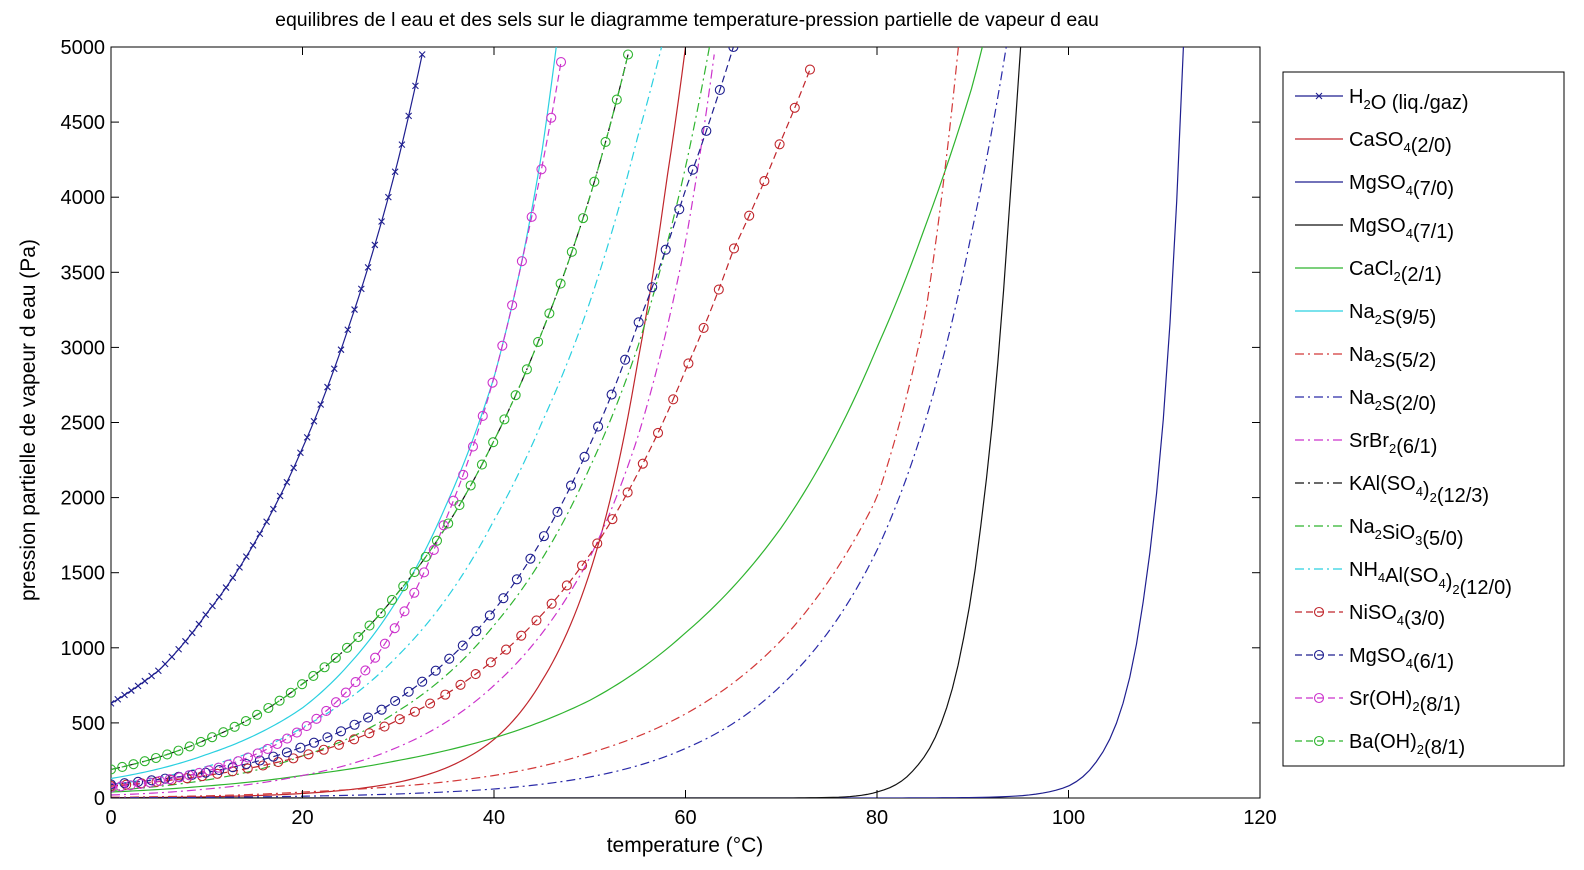 Image resolution: width=1584 pixels, height=870 pixels. What do you see at coordinates (1423, 419) in the screenshot?
I see `legend-box` at bounding box center [1423, 419].